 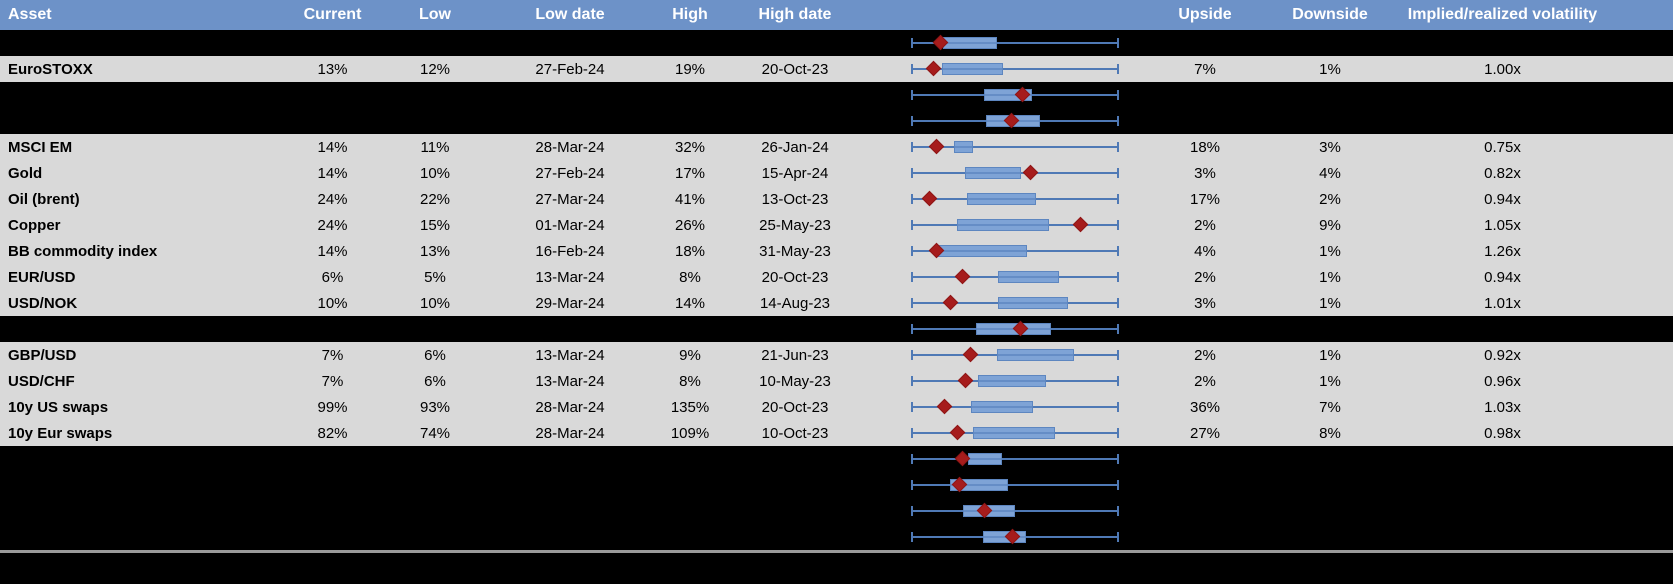 What do you see at coordinates (34, 225) in the screenshot?
I see `asset-cell: Copper` at bounding box center [34, 225].